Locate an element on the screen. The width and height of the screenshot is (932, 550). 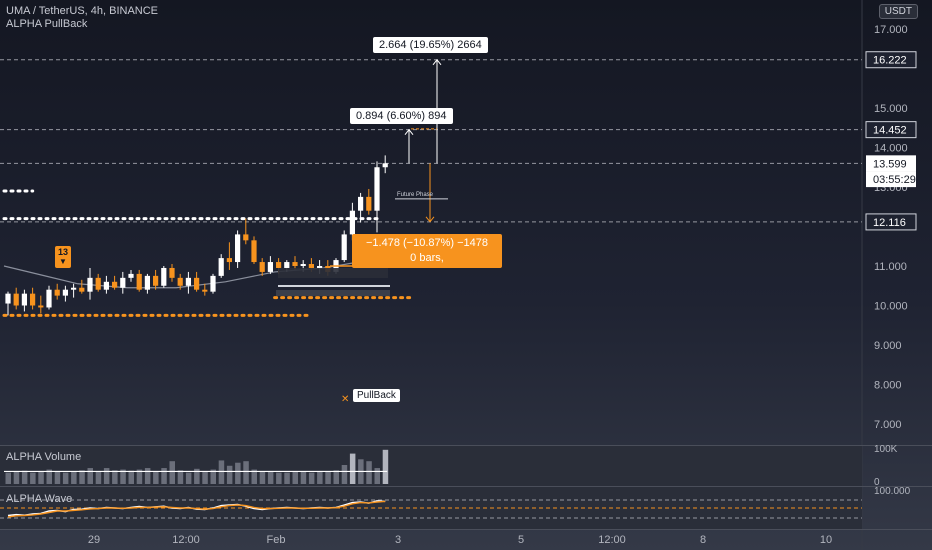
price-label: 12.116 is located at coordinates (889, 223).